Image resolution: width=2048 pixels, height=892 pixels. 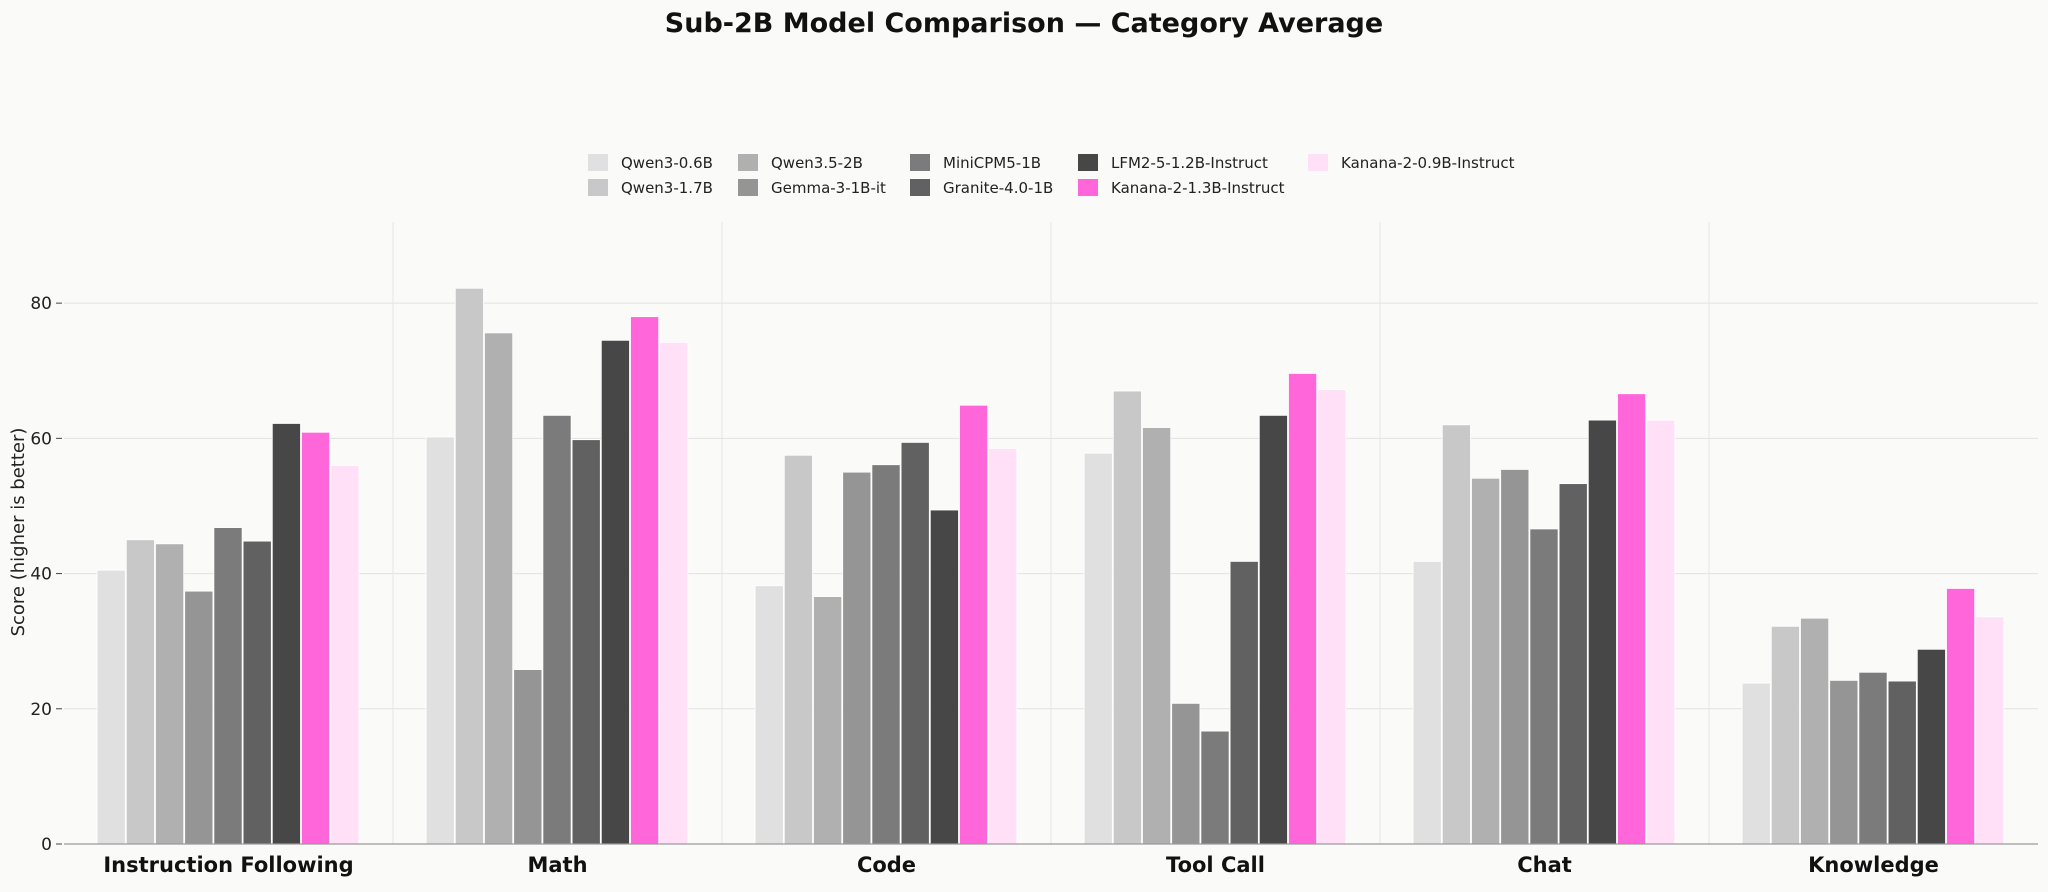 I want to click on bar-kanana-2-0-9b-instruct-code, so click(x=1003, y=646).